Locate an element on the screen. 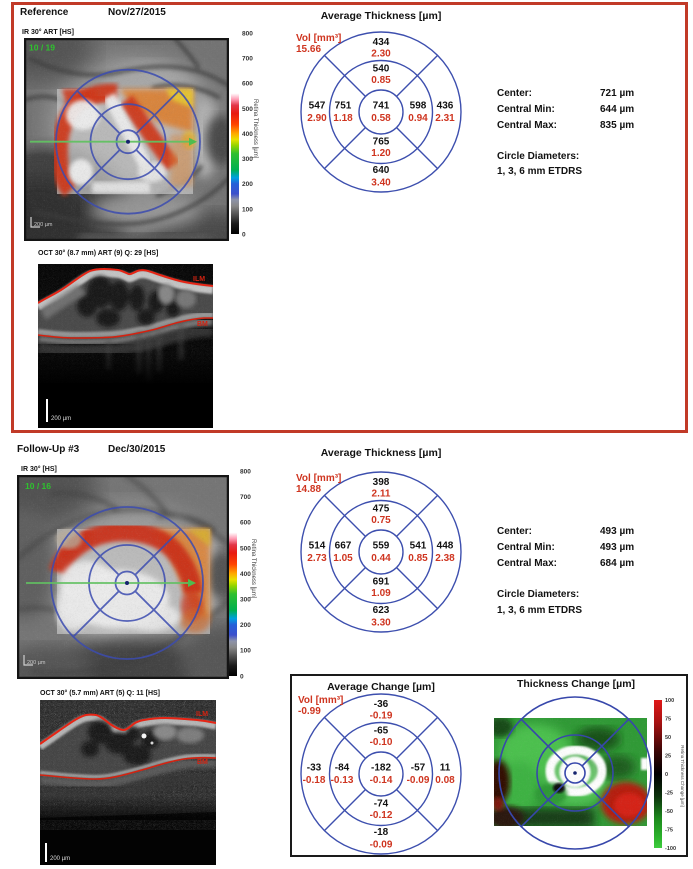 The width and height of the screenshot is (693, 869). svg-text: 765 is located at coordinates (381, 142).